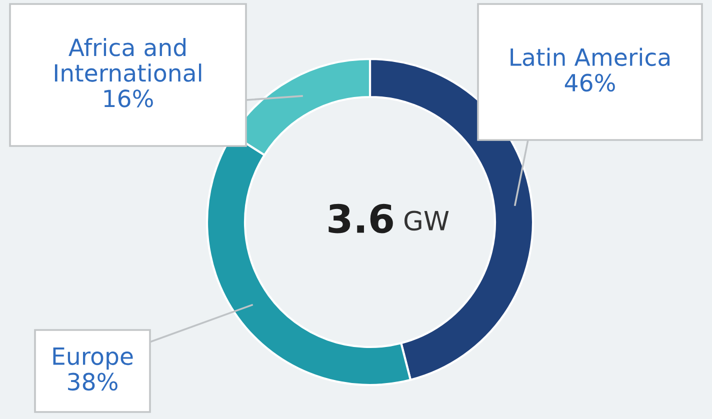 The width and height of the screenshot is (712, 419). Describe the element at coordinates (590, 57) in the screenshot. I see `slice-label: Latin America` at that location.